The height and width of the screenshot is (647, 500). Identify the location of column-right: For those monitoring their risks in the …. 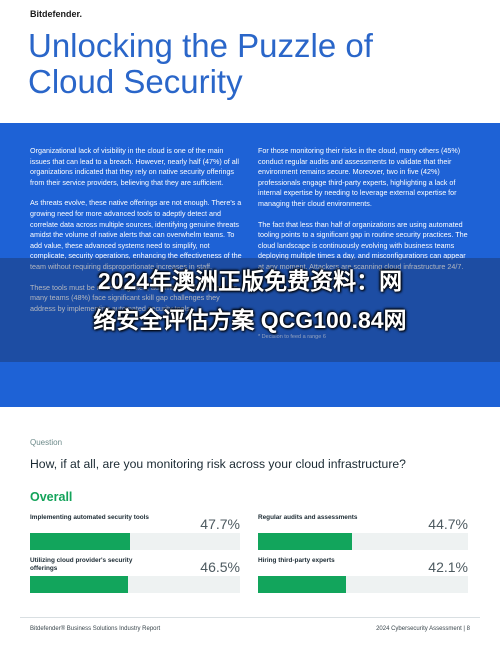
(364, 214).